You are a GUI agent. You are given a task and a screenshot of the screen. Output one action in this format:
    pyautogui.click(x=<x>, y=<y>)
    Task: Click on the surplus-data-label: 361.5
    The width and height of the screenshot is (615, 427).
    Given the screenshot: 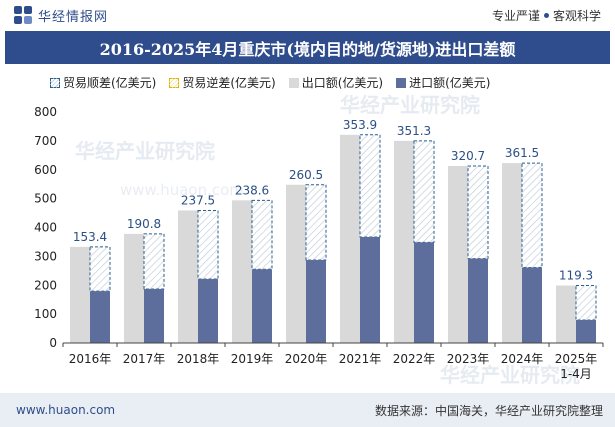 What is the action you would take?
    pyautogui.click(x=522, y=153)
    